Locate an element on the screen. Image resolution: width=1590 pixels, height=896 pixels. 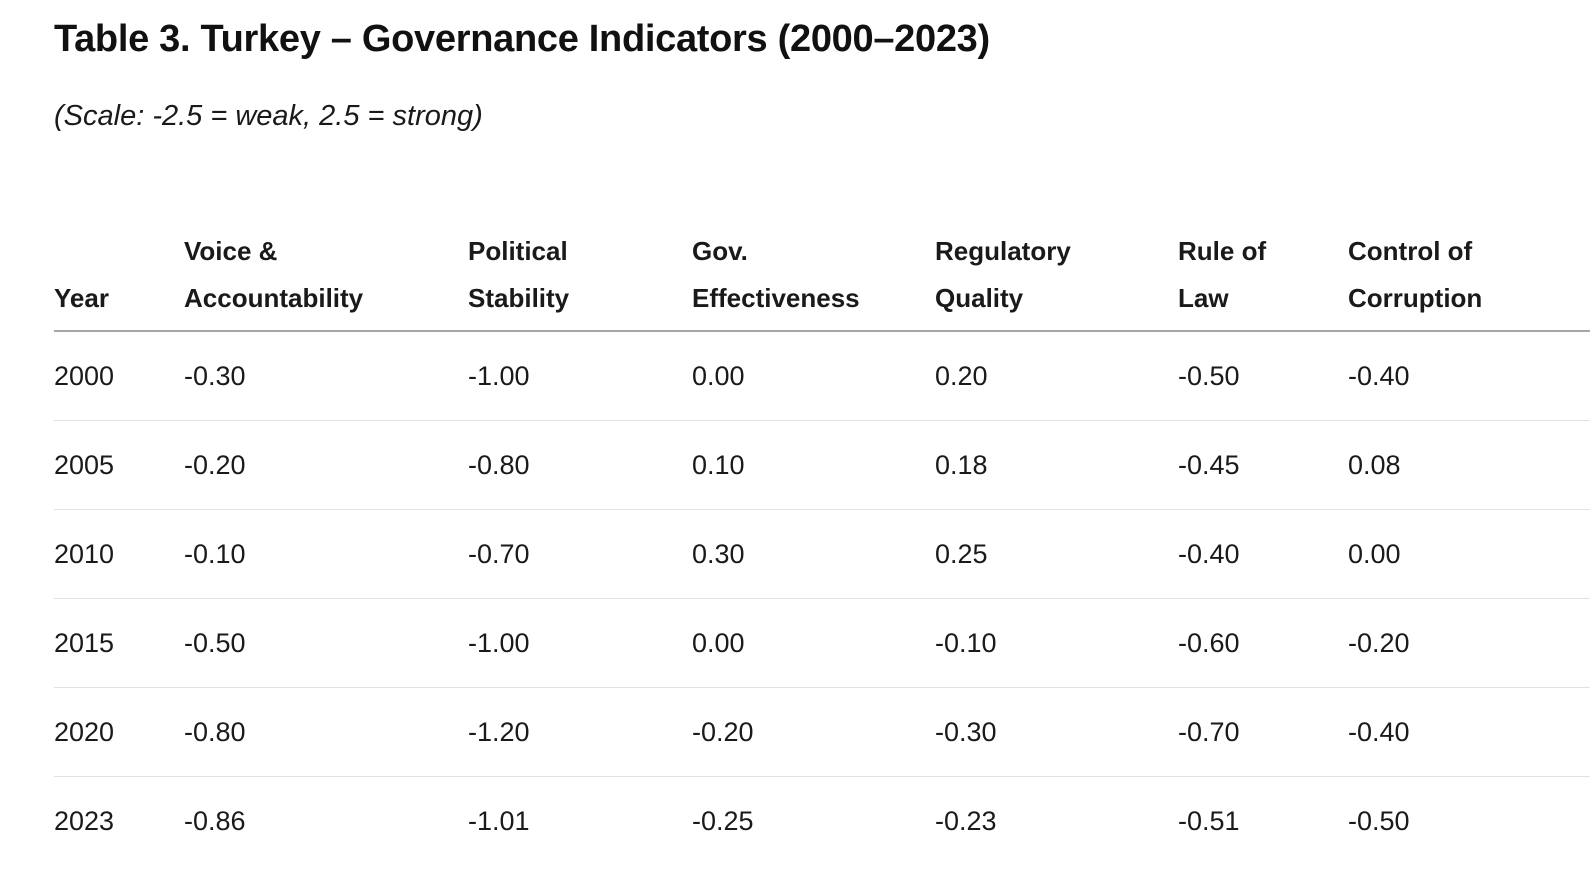
header-voice-accountability: Voice & Accountability is located at coordinates (326, 268).